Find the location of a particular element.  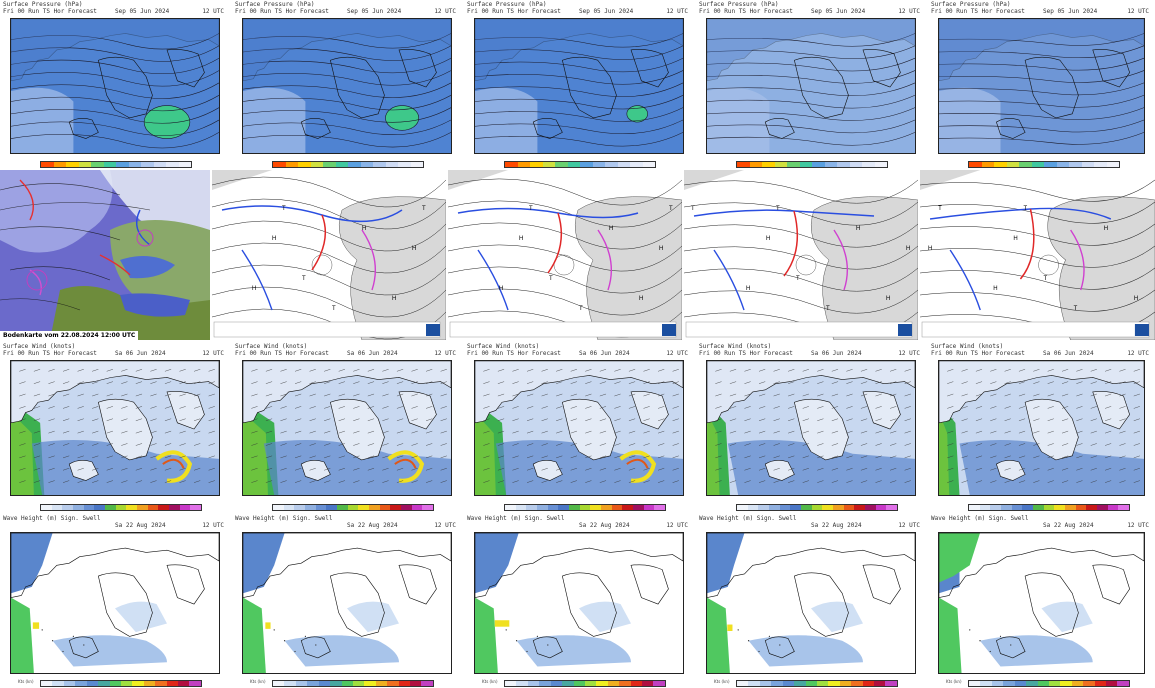

frontal-chart-4: H T H H T H H T T is located at coordinates (1037, 255).